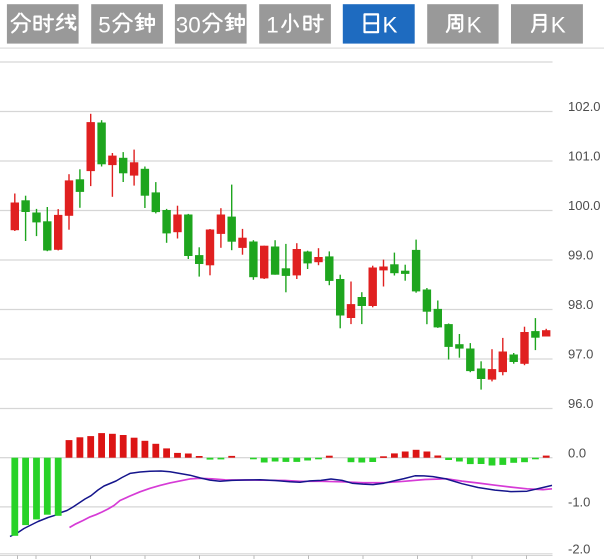 The image size is (604, 559). I want to click on svg-text: -2.0, so click(579, 548).